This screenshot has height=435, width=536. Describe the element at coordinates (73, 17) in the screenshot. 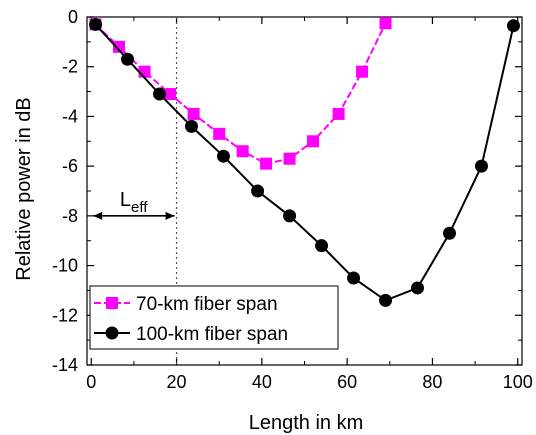

I see `y-tick-label: 0` at that location.